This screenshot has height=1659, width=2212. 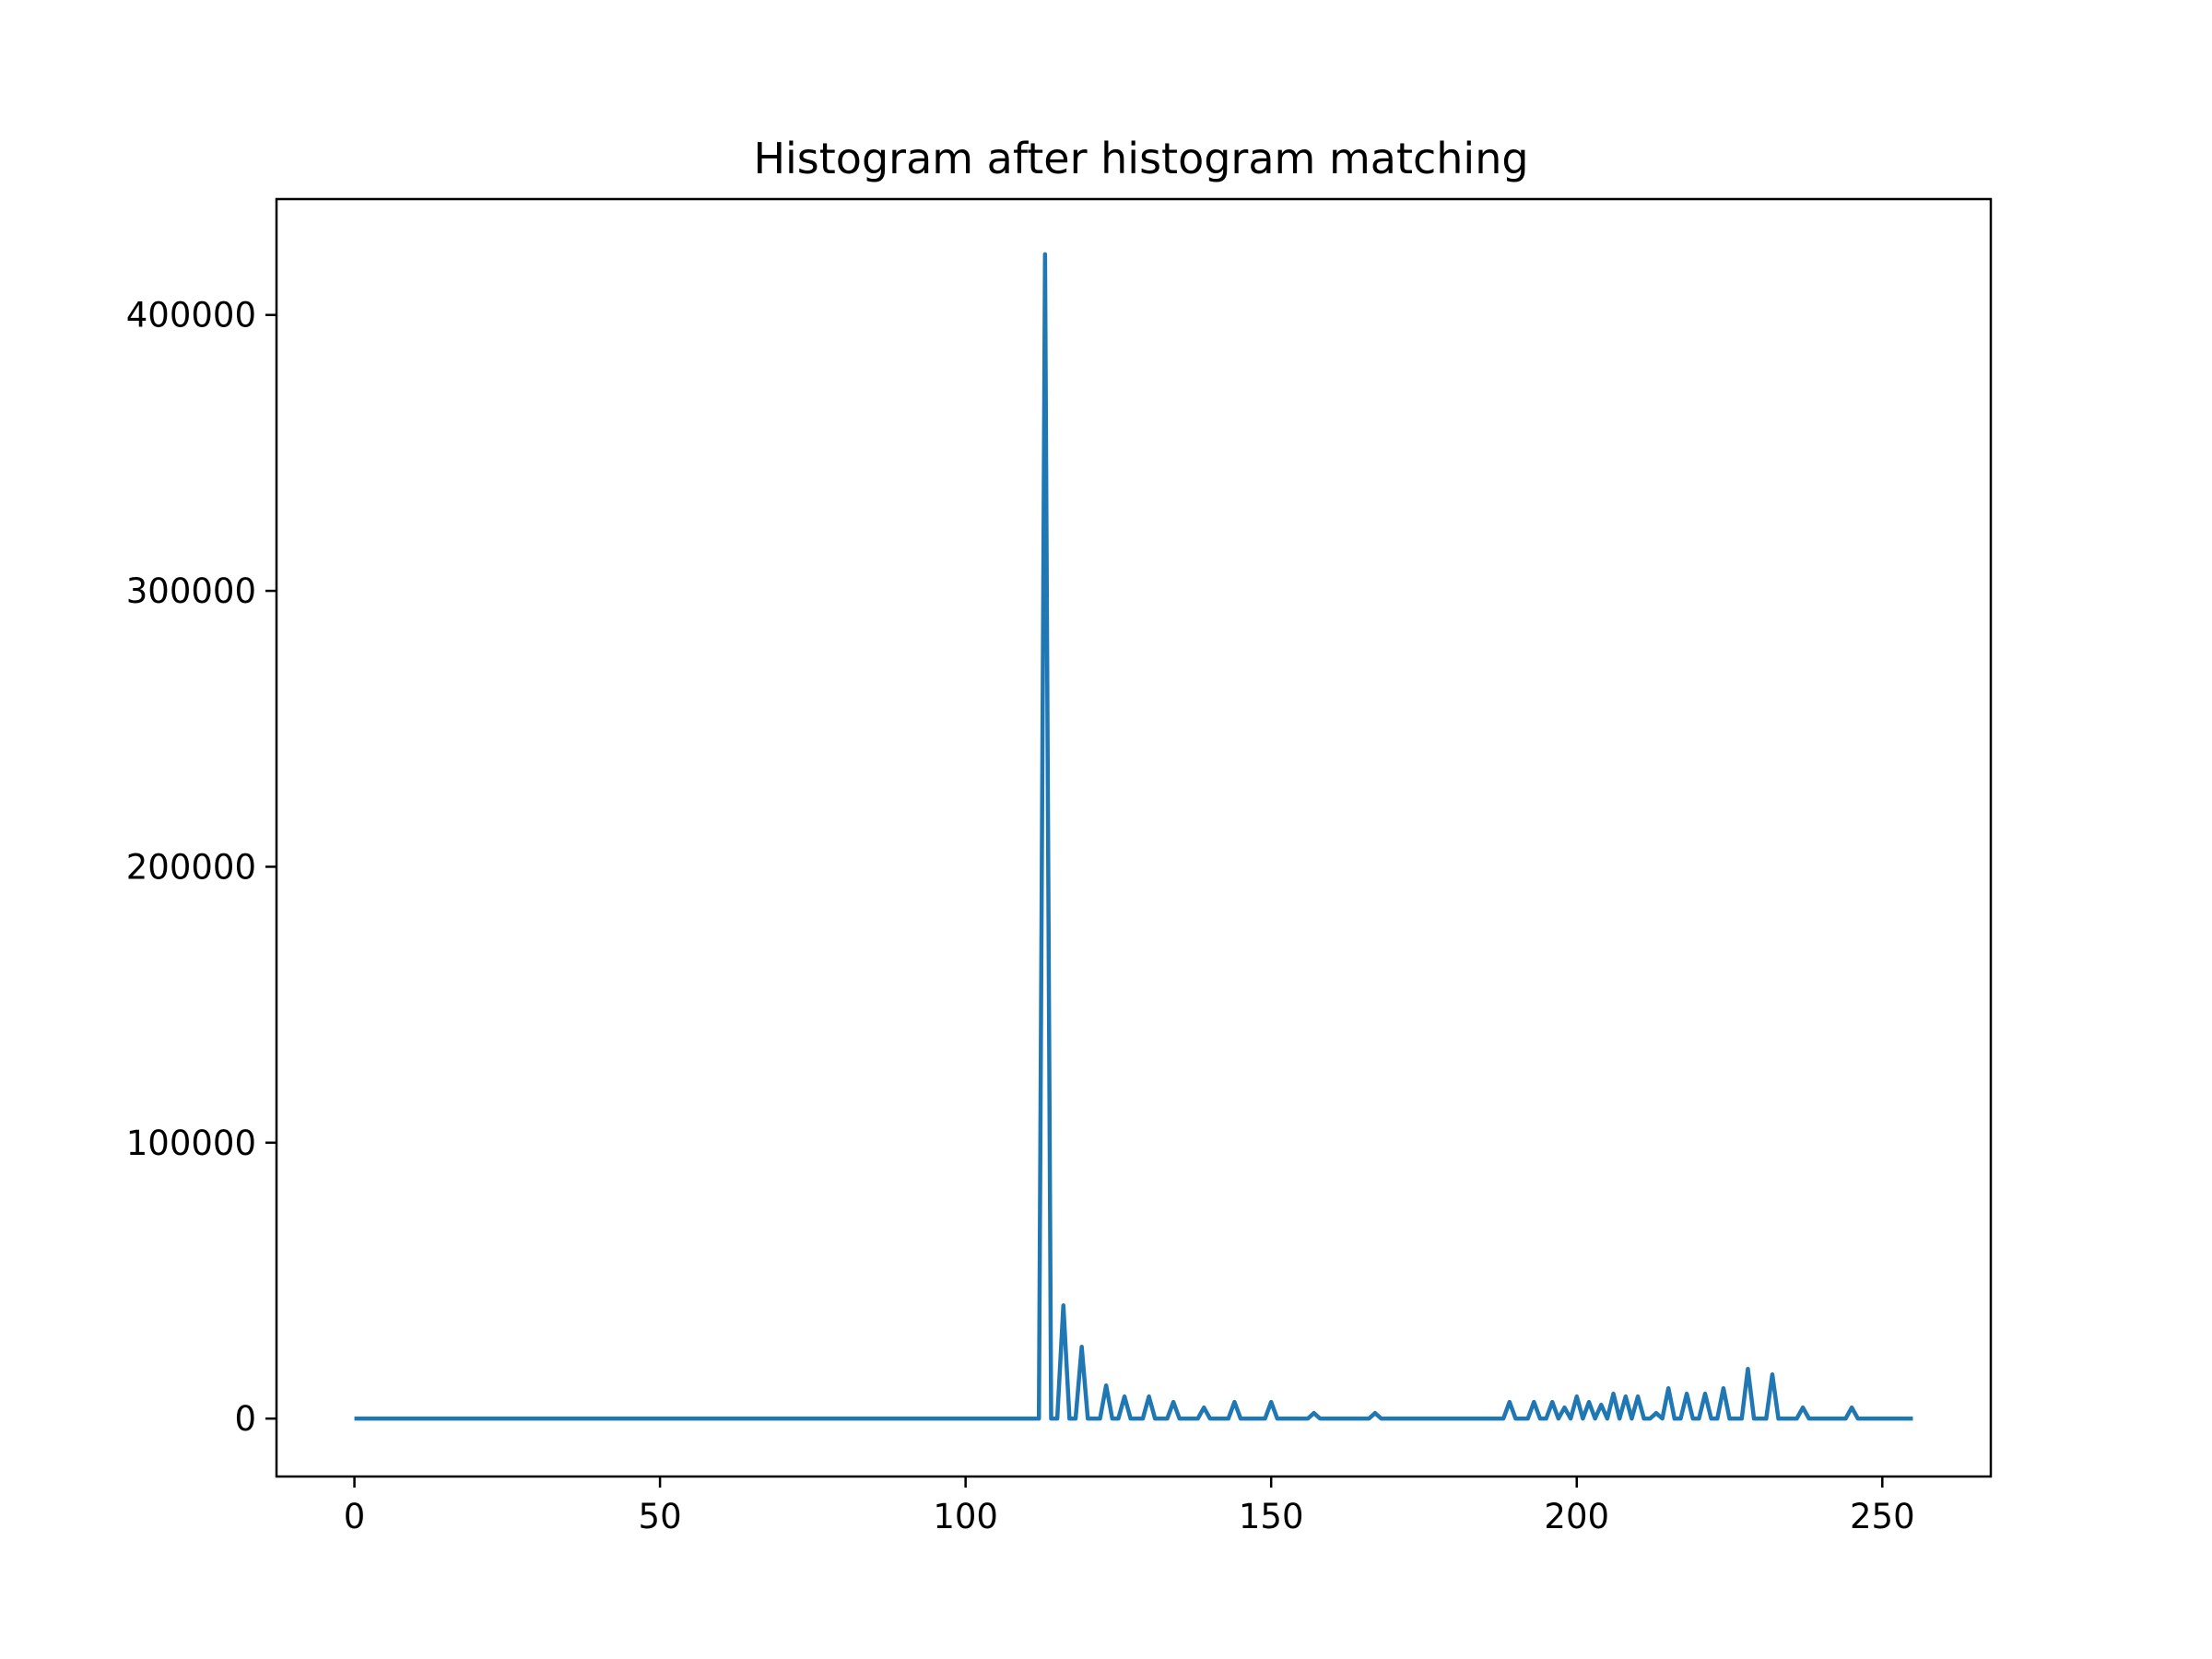 What do you see at coordinates (191, 591) in the screenshot?
I see `y-tick-label: 300000` at bounding box center [191, 591].